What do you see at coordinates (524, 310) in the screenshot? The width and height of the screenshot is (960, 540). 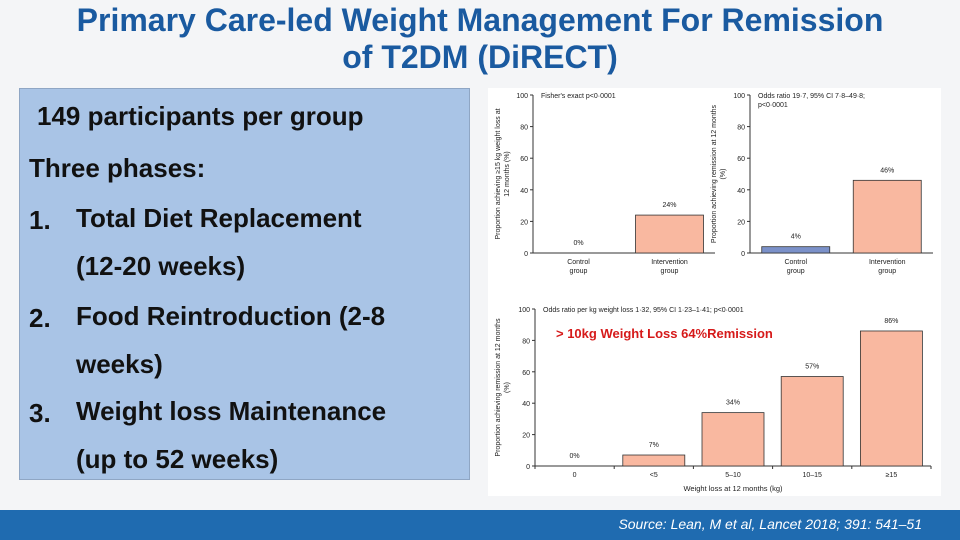 I see `chart3-ytick-label-5: 100` at bounding box center [524, 310].